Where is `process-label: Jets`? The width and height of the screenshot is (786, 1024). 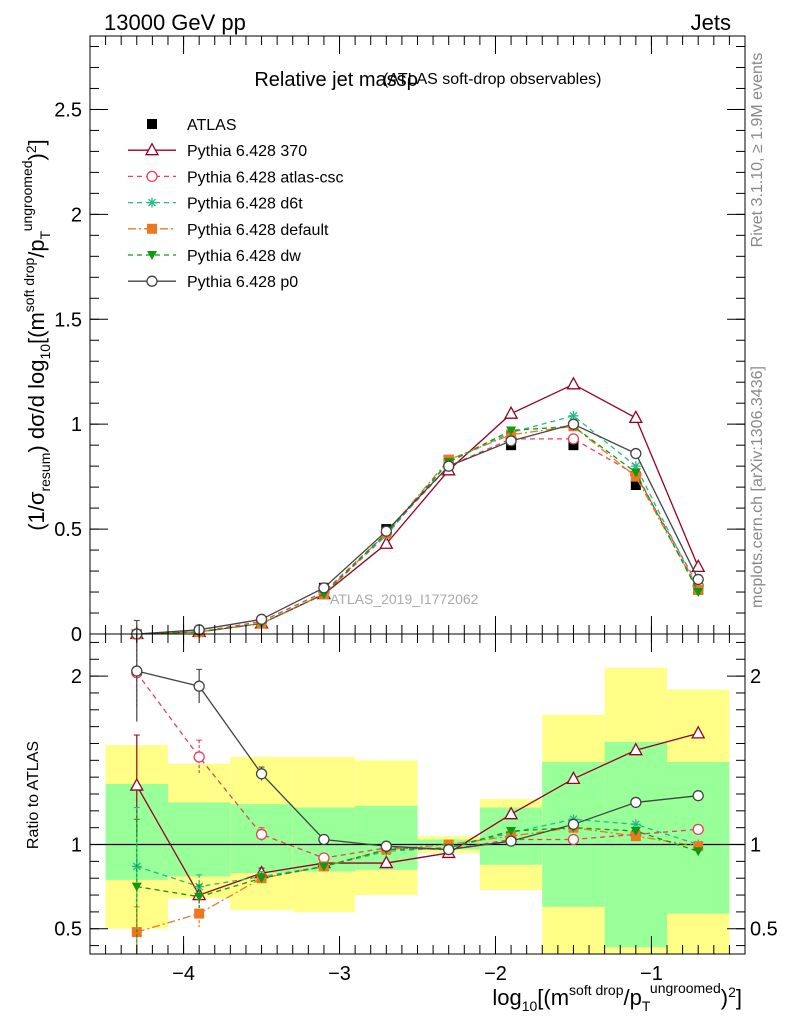 process-label: Jets is located at coordinates (711, 22).